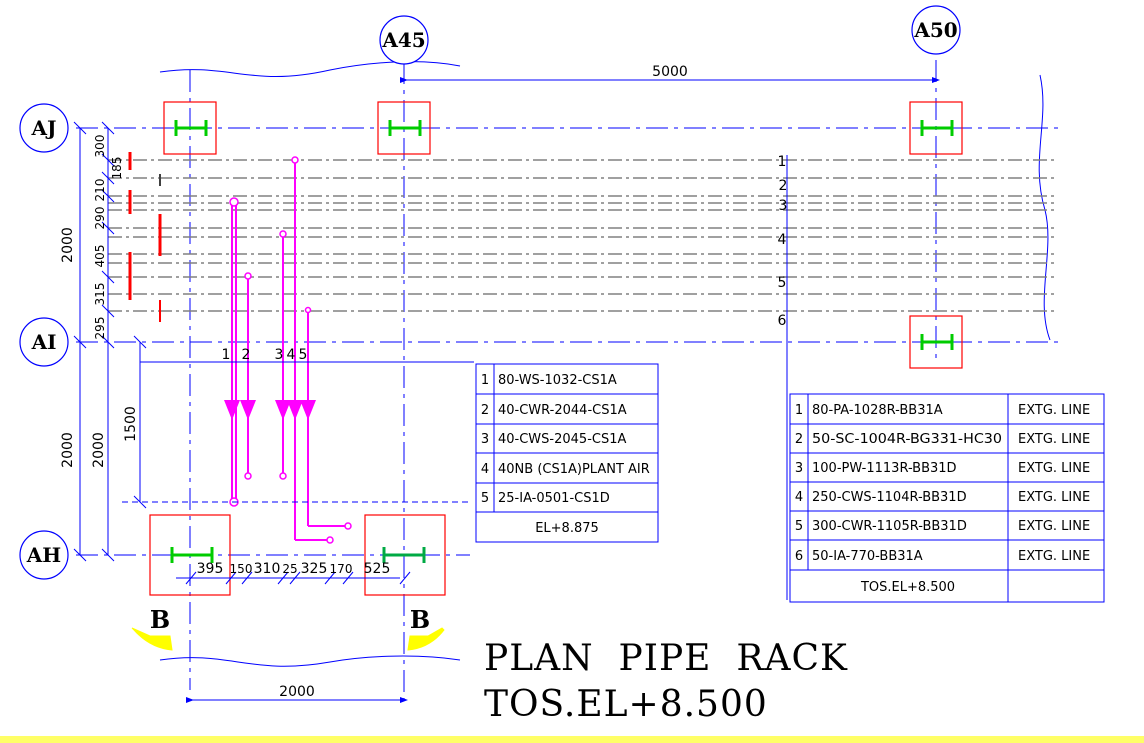 The image size is (1144, 743). What do you see at coordinates (279, 355) in the screenshot?
I see `new-pipe-tag: 3` at bounding box center [279, 355].